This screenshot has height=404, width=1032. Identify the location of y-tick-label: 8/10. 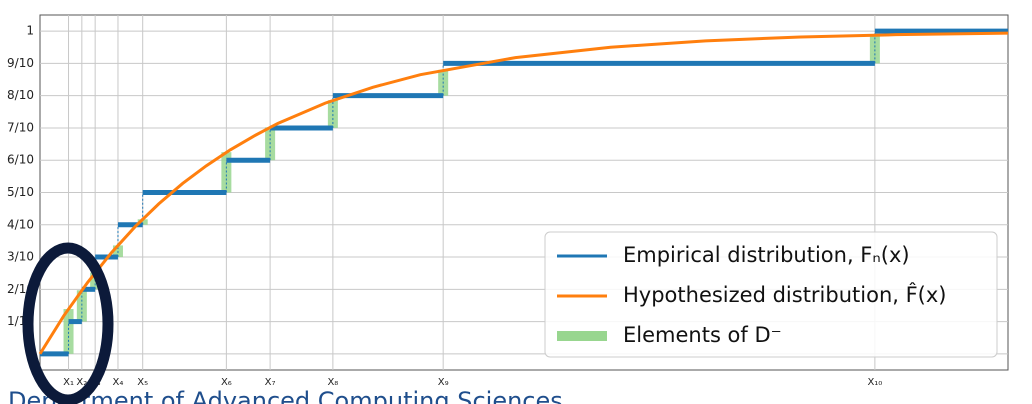
(20, 95).